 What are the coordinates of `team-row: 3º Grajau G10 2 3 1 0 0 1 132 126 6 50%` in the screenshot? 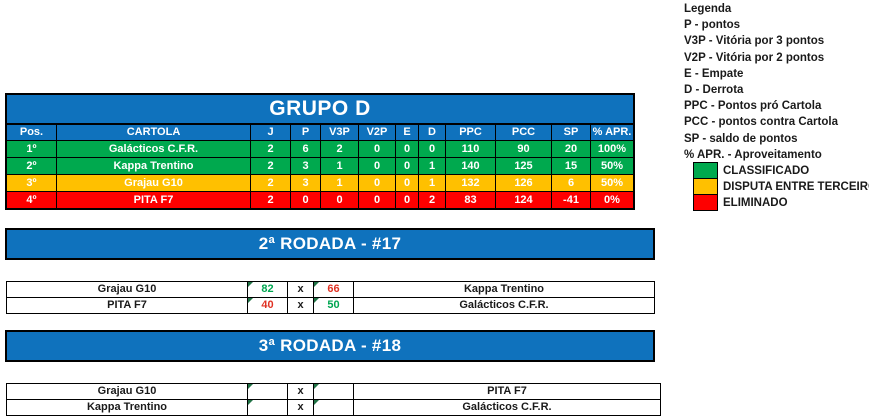 It's located at (320, 182).